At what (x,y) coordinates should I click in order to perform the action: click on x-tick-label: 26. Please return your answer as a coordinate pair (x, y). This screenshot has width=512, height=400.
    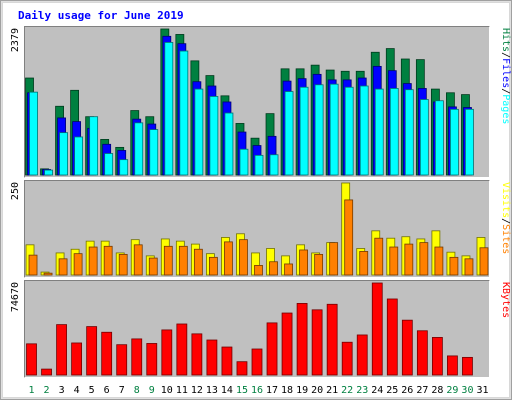
    Looking at the image, I should click on (407, 390).